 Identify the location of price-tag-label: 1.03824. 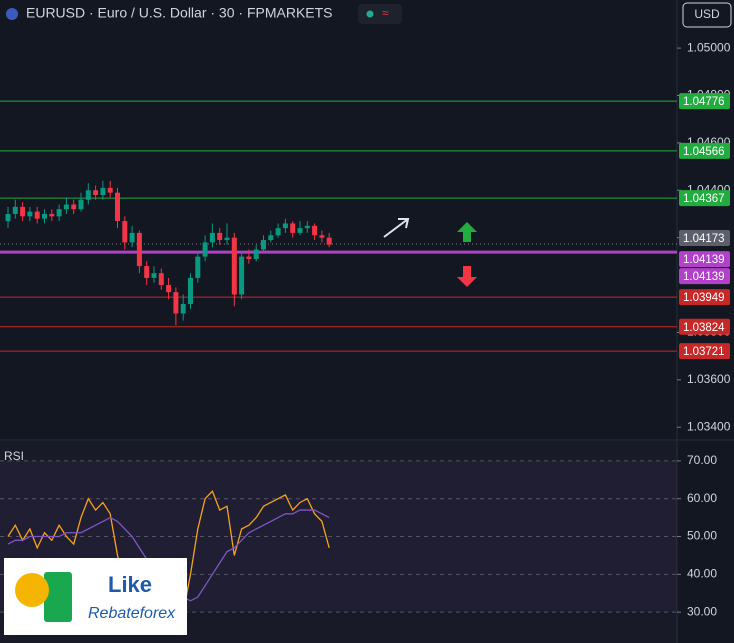
(704, 328).